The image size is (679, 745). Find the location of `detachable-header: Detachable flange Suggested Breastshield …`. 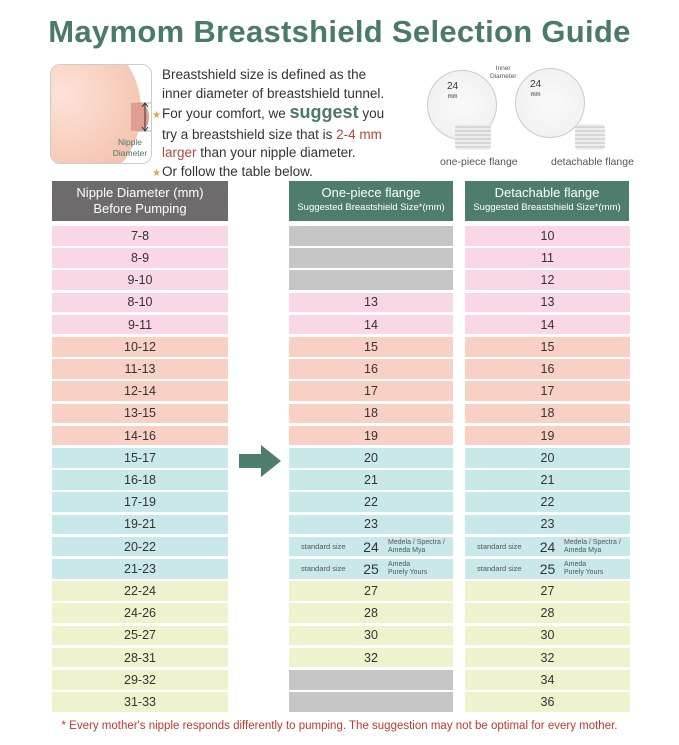

detachable-header: Detachable flange Suggested Breastshield … is located at coordinates (547, 201).